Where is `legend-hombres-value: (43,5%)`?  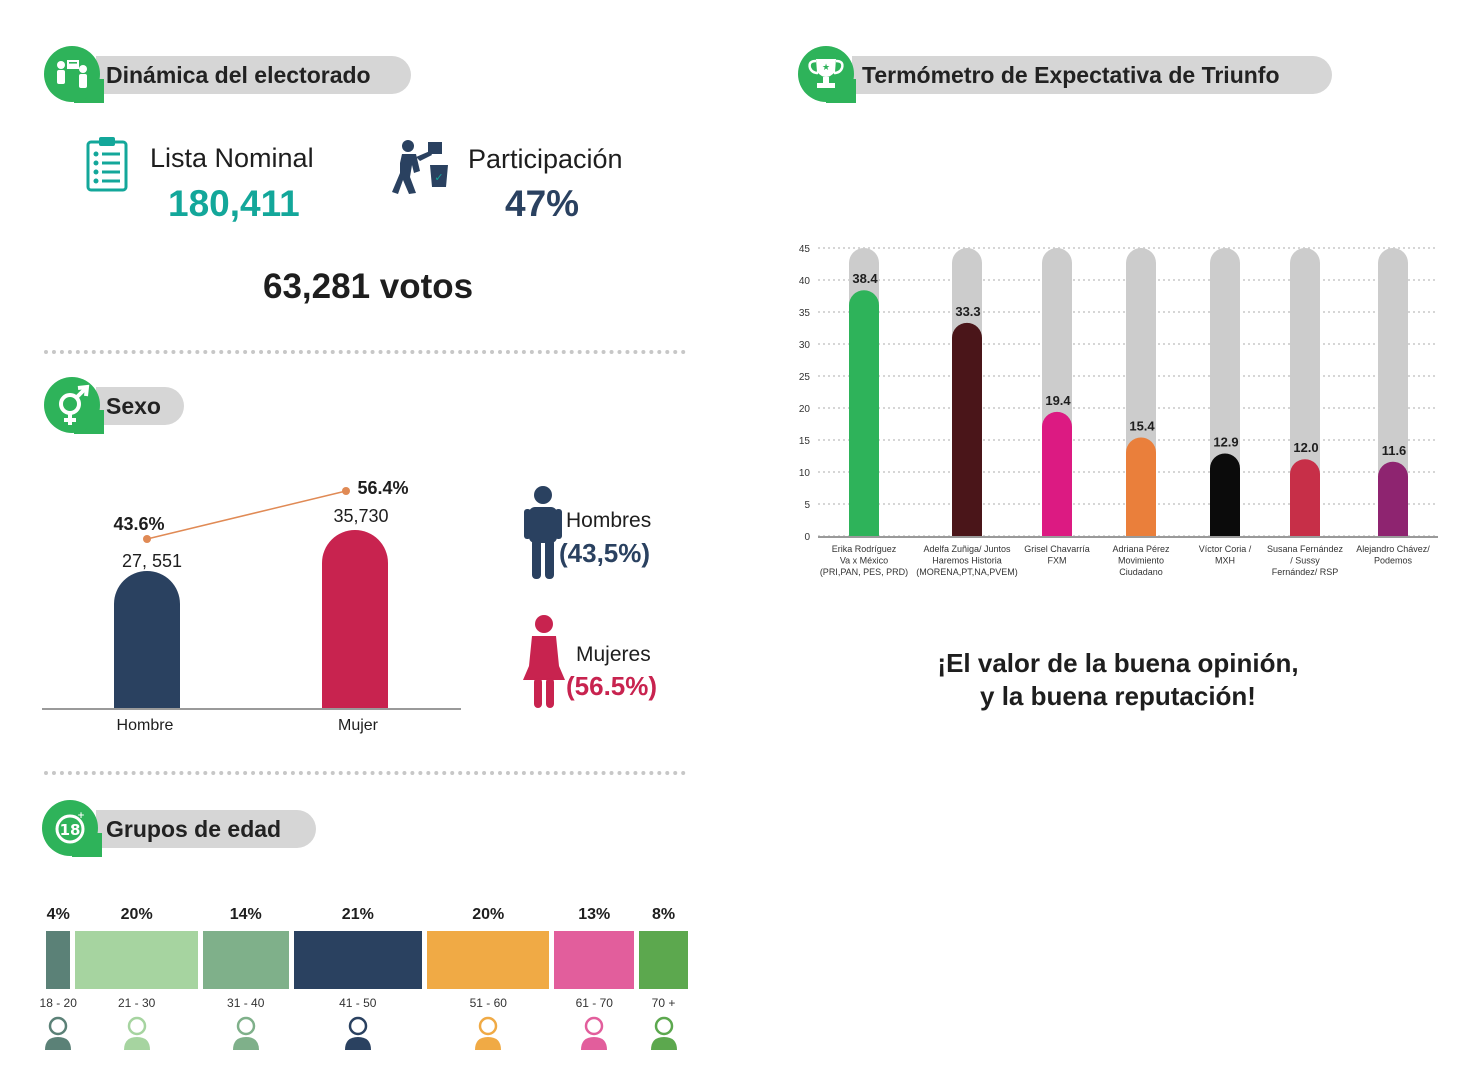 legend-hombres-value: (43,5%) is located at coordinates (605, 553).